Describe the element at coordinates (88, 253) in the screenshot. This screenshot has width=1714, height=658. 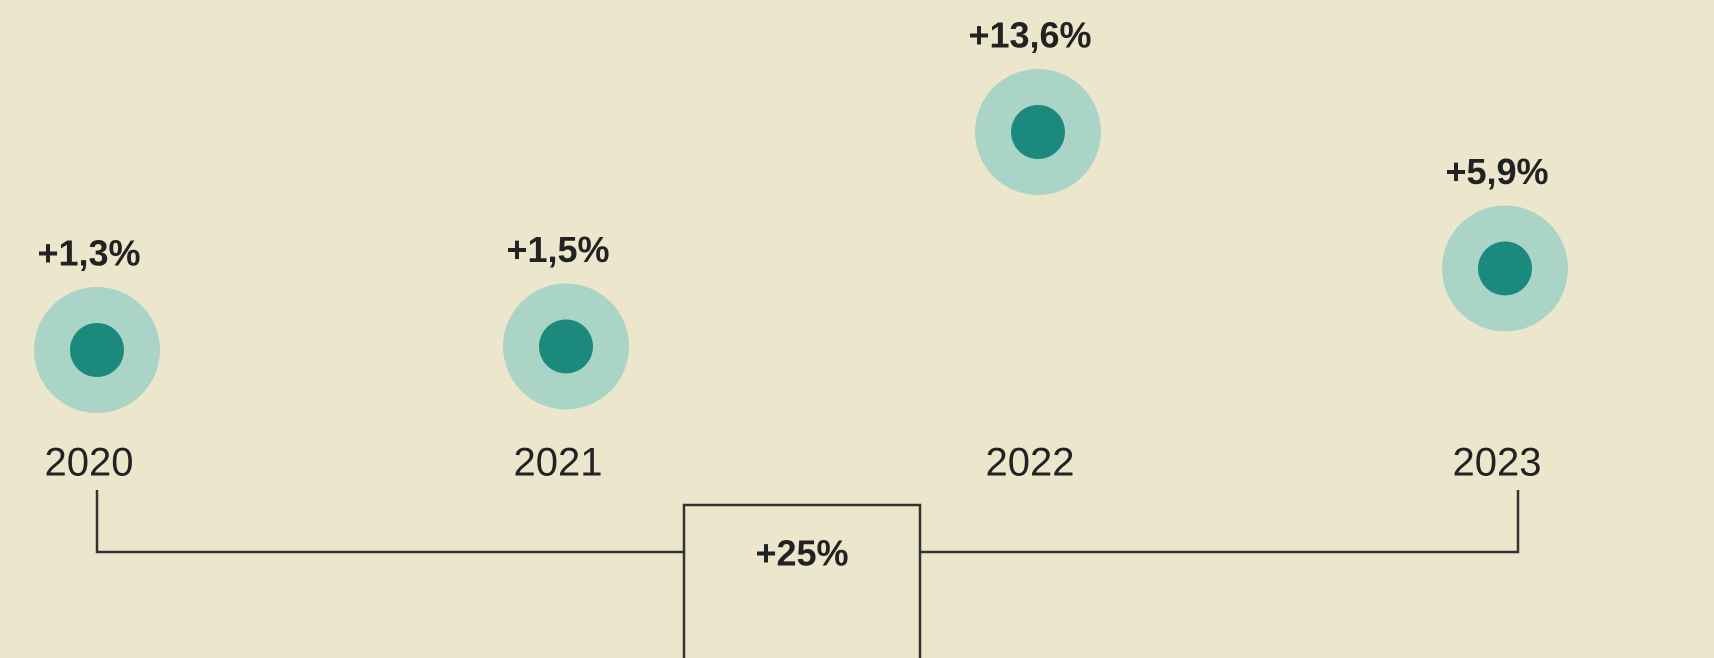
I see `value-label: +1,3%` at that location.